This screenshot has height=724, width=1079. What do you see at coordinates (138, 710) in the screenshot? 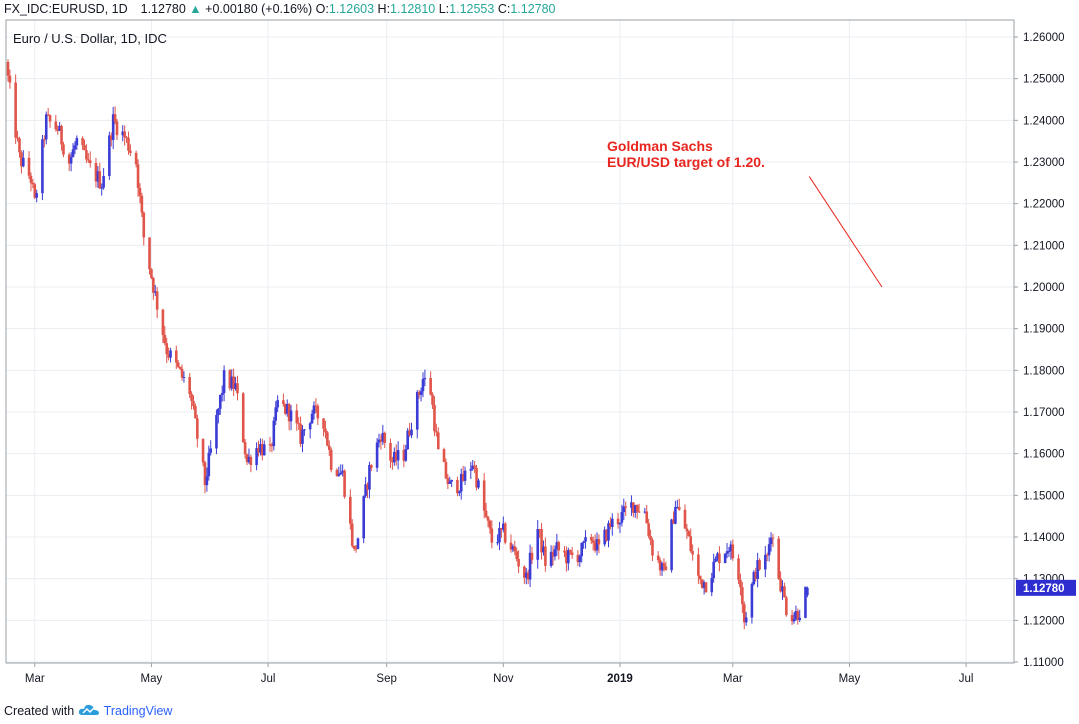
I see `tradingview-brand-link: TradingView` at bounding box center [138, 710].